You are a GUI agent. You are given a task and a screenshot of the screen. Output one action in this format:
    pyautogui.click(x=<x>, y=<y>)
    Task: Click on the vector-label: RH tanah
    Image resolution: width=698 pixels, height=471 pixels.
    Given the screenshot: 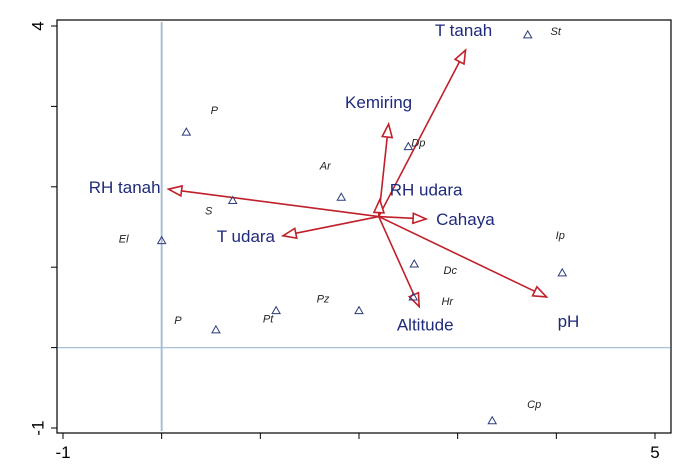 What is the action you would take?
    pyautogui.click(x=125, y=187)
    